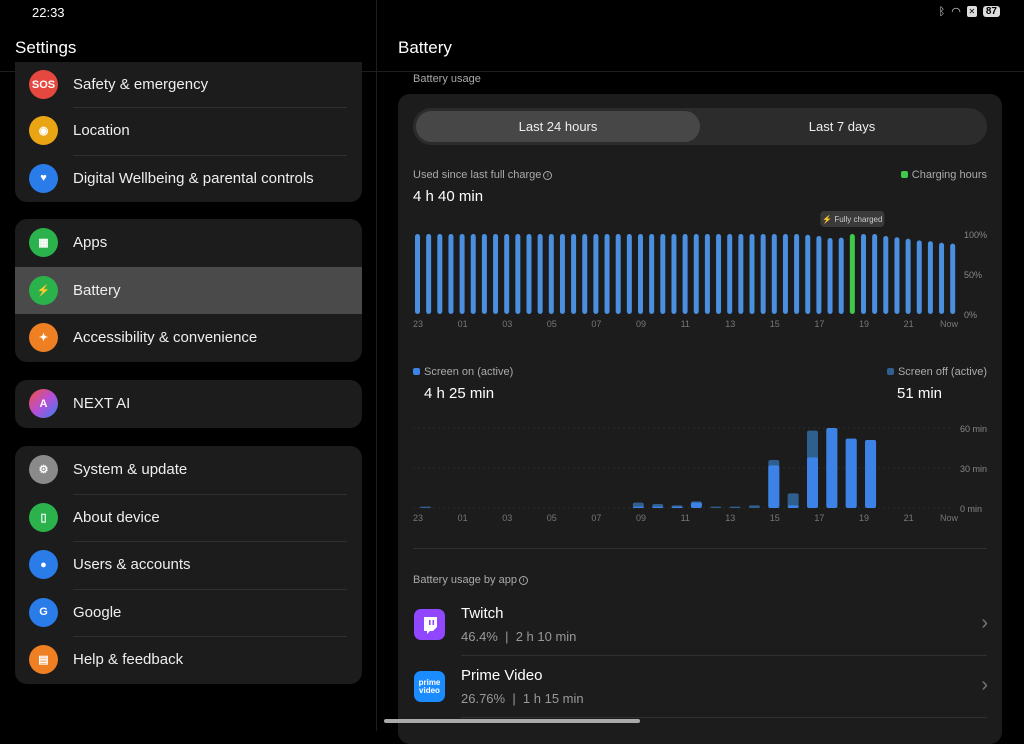 The width and height of the screenshot is (1024, 744). Describe the element at coordinates (448, 196) in the screenshot. I see `used-since-value: 4 h 40 min` at that location.